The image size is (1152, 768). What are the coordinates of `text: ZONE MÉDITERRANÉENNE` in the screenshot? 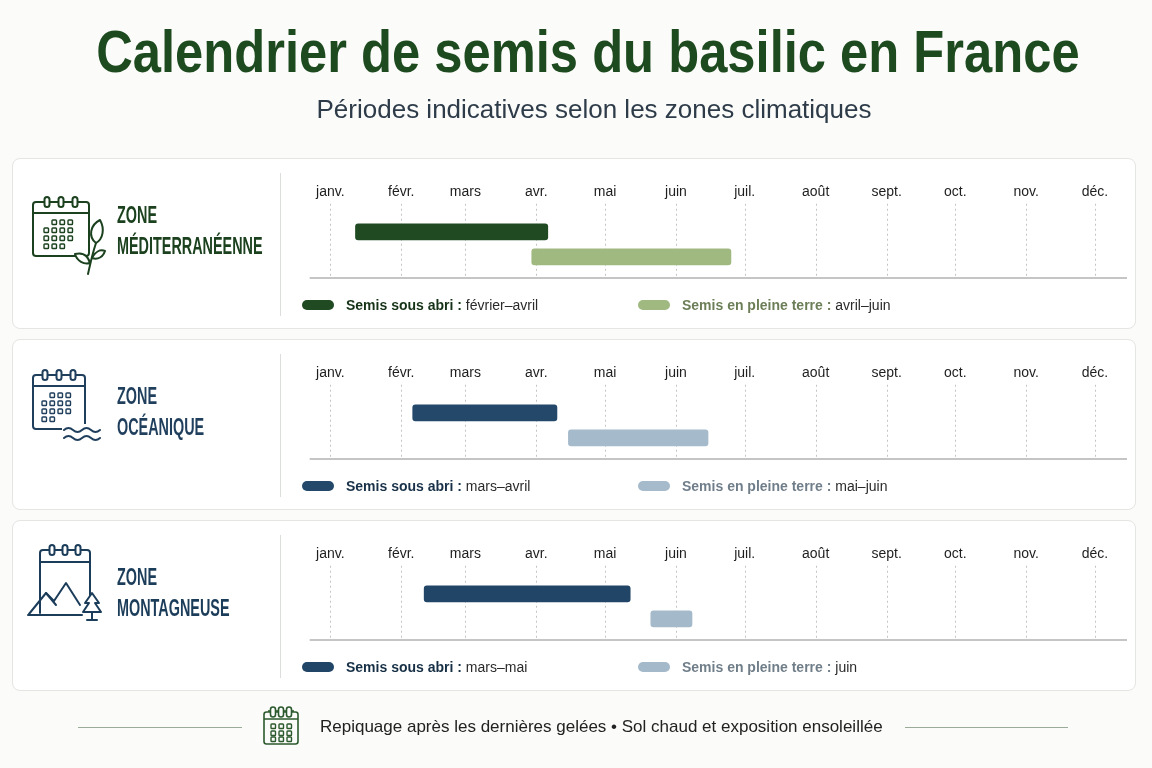 It's located at (190, 230).